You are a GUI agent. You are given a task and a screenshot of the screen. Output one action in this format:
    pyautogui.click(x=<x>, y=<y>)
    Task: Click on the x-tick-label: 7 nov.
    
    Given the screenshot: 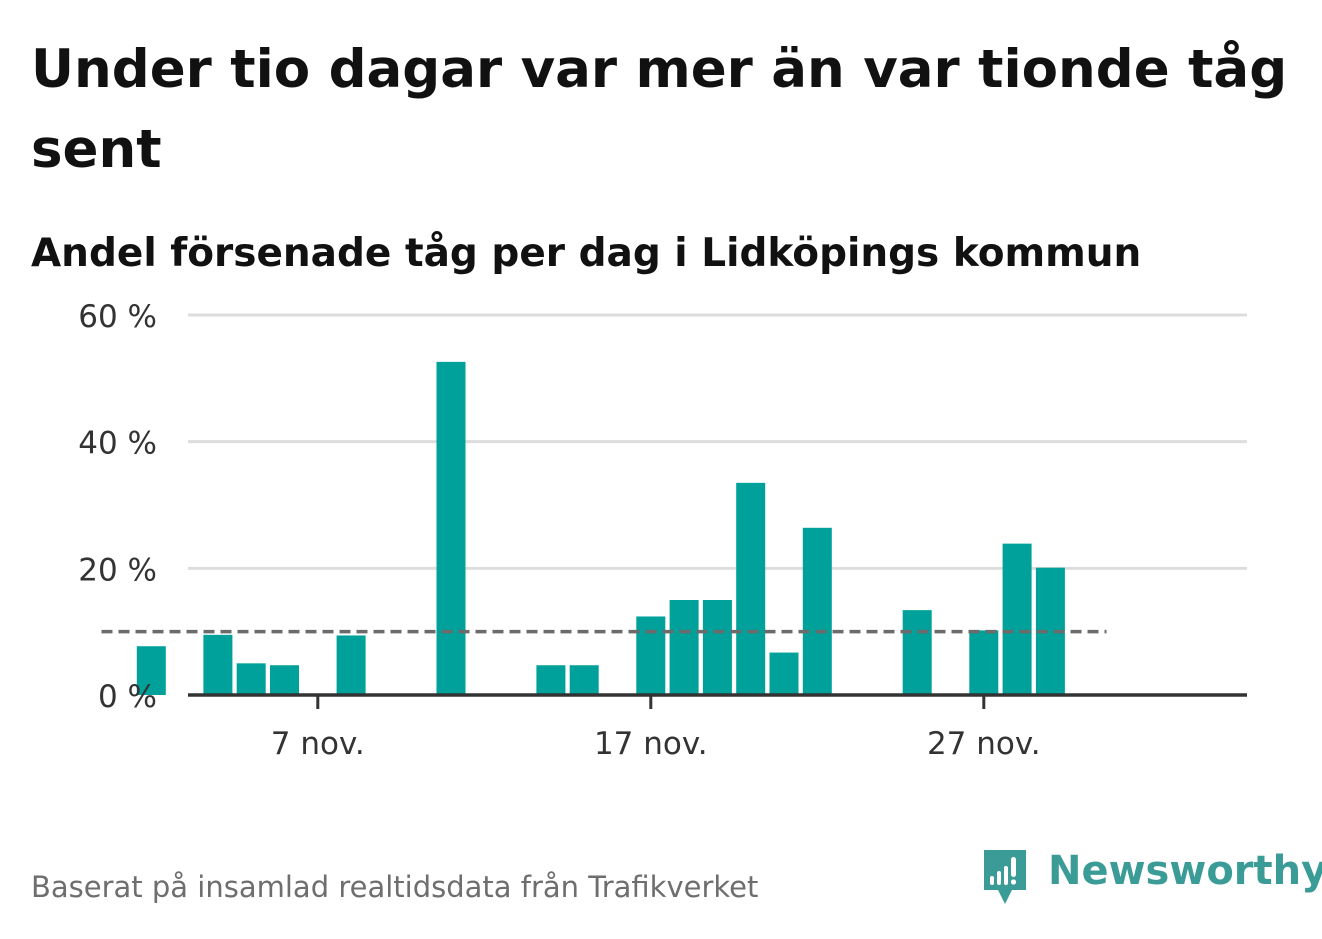 What is the action you would take?
    pyautogui.click(x=318, y=744)
    